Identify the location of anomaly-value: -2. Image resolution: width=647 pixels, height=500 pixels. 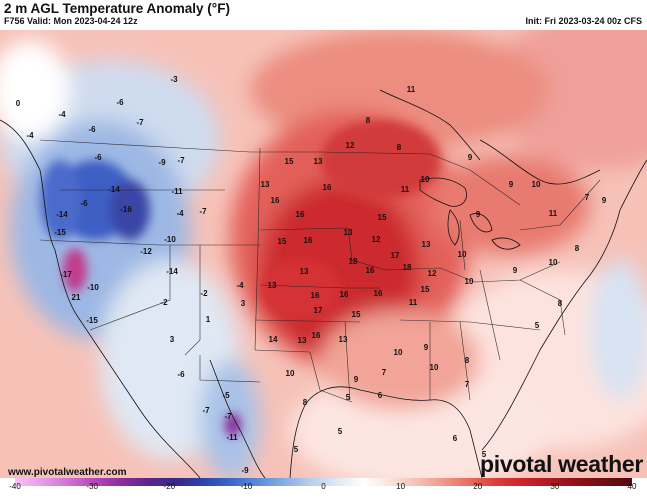
(204, 293).